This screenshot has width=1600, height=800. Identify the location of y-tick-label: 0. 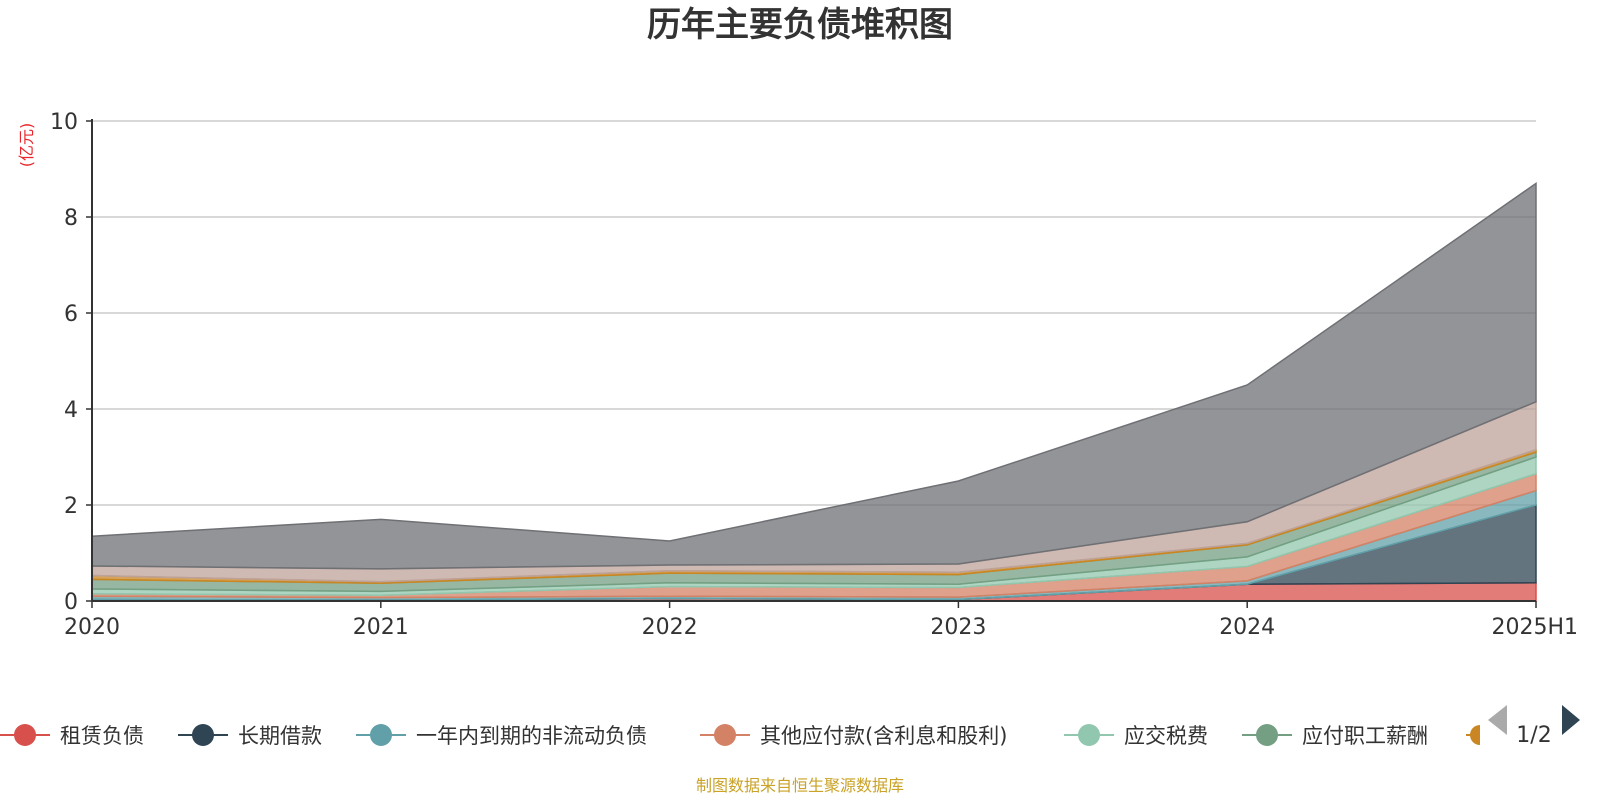
(71, 602).